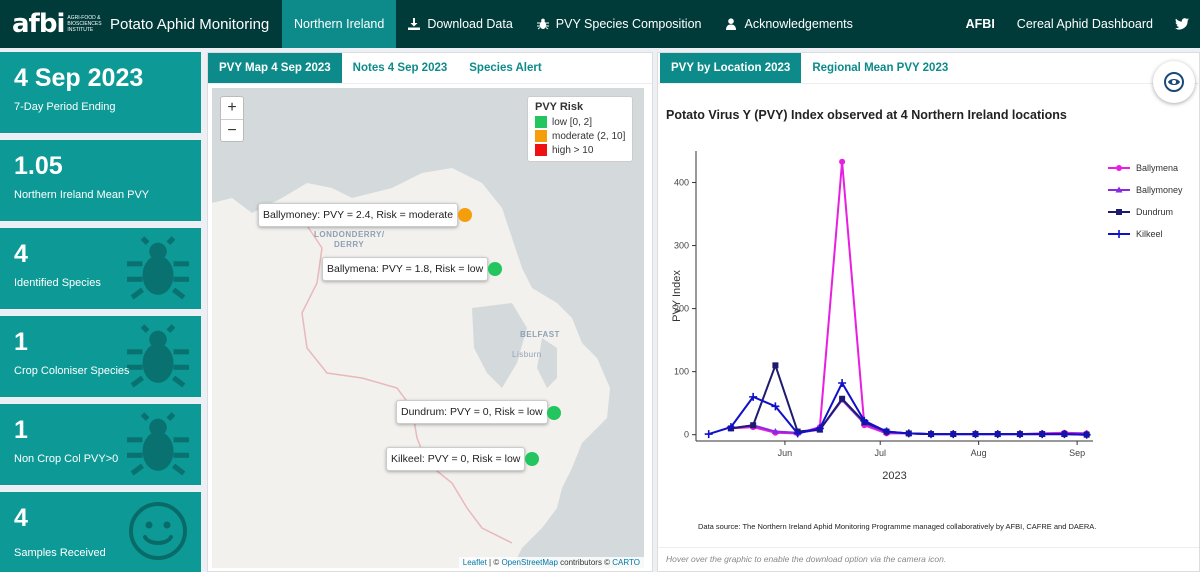 The width and height of the screenshot is (1200, 572). I want to click on user-icon, so click(731, 24).